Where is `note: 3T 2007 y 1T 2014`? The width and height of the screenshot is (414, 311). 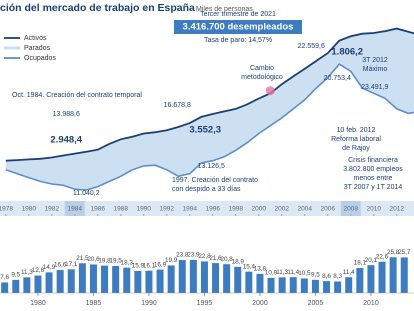 note: 3T 2007 y 1T 2014 is located at coordinates (373, 187).